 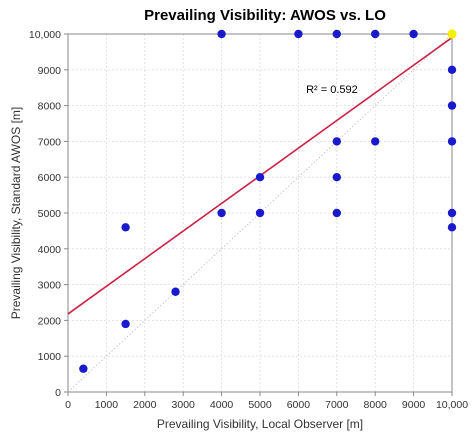 I want to click on x-tick-label: 7000, so click(x=337, y=405).